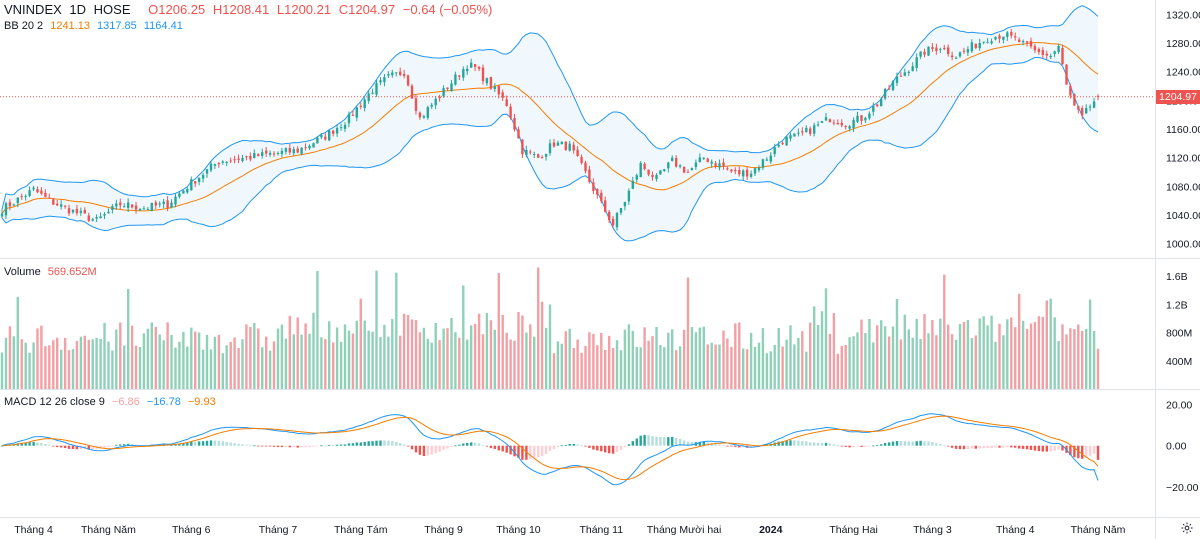  I want to click on price-axis-label: 1280.00, so click(1183, 44).